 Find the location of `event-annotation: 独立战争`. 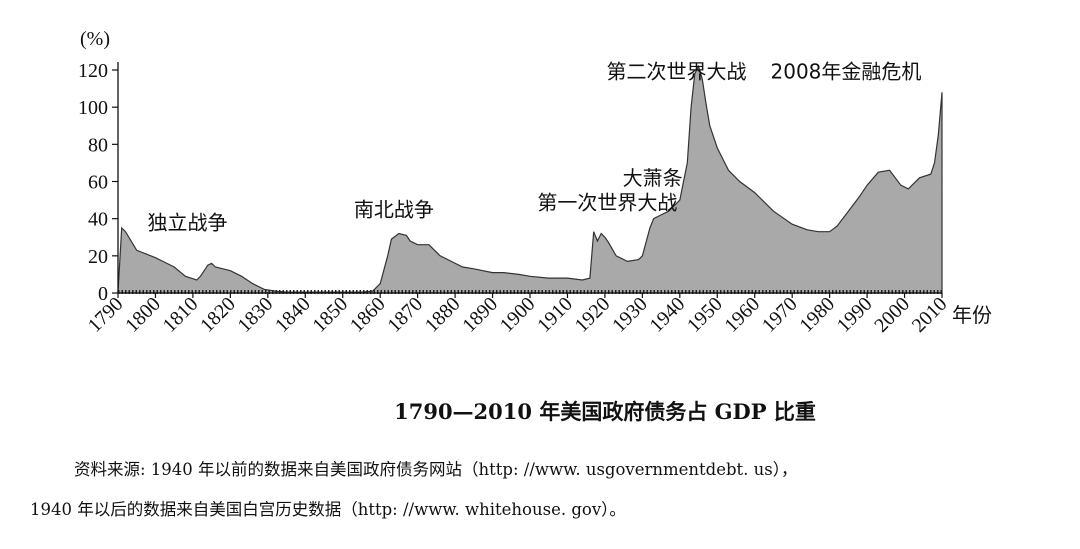

event-annotation: 独立战争 is located at coordinates (187, 223).